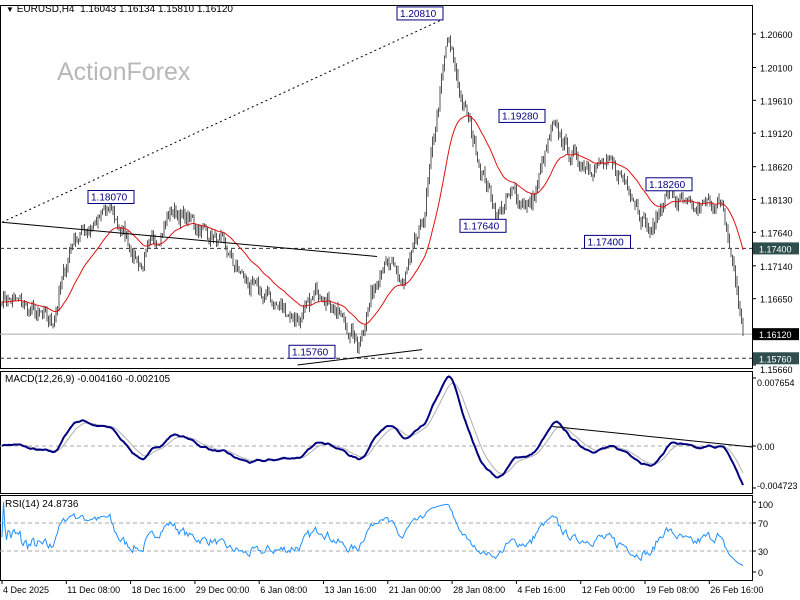  What do you see at coordinates (776, 300) in the screenshot?
I see `y-tick-label: 1.16650` at bounding box center [776, 300].